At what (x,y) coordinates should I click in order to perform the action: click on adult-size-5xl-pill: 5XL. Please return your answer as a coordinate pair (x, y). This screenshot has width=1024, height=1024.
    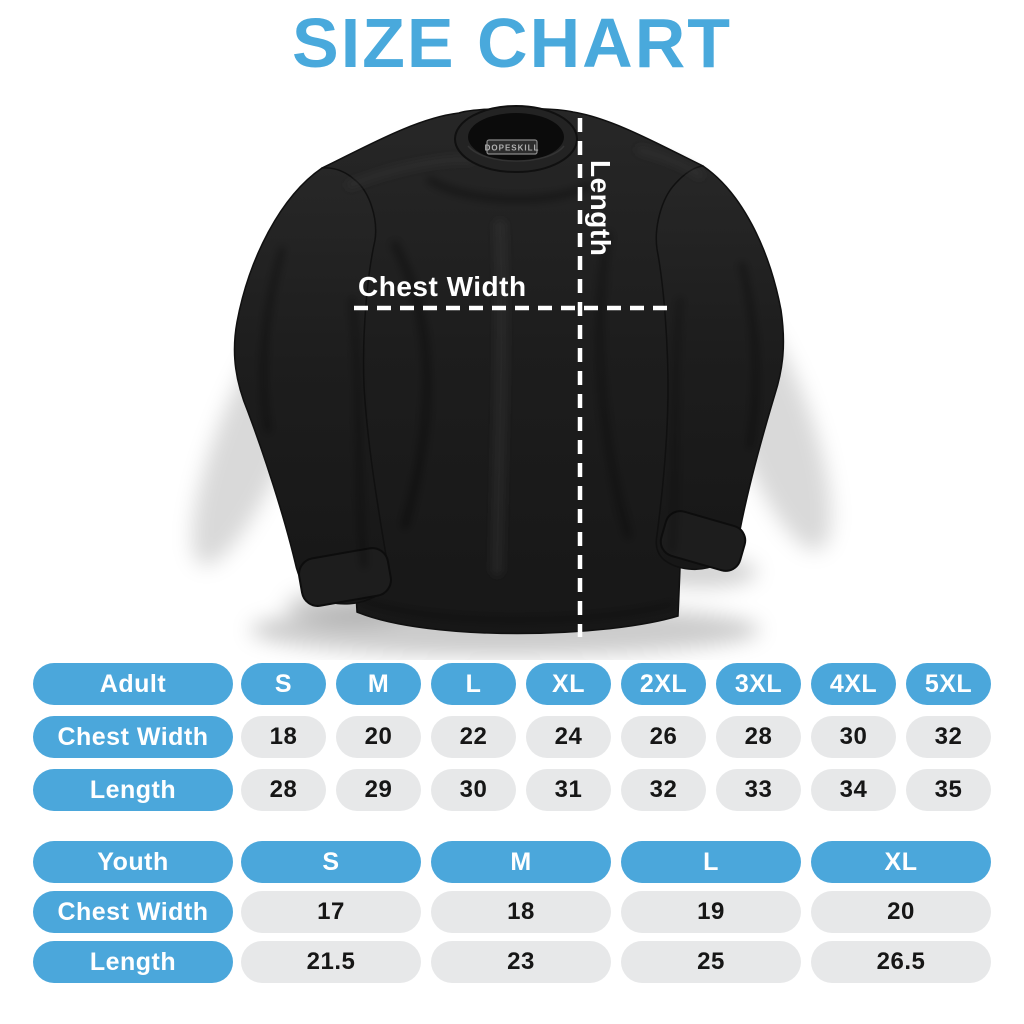
    Looking at the image, I should click on (948, 684).